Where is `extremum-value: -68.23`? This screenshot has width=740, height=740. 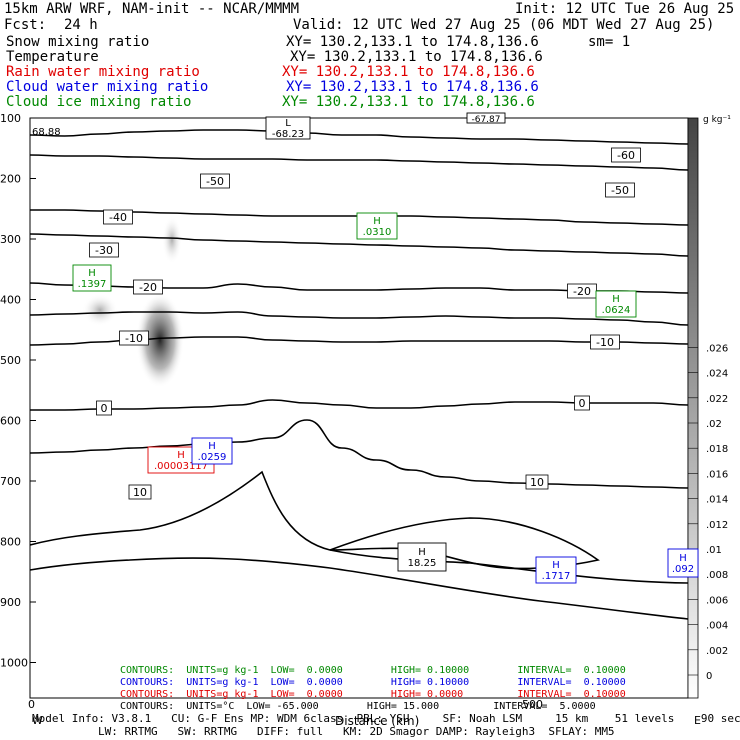 extremum-value: -68.23 is located at coordinates (288, 134).